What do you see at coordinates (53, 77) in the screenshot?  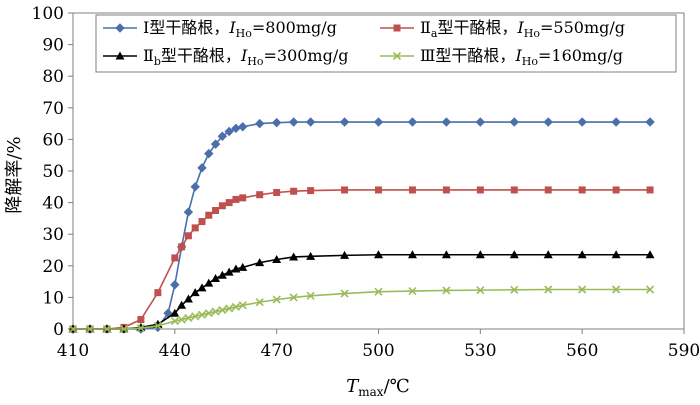 I see `y-tick-label: 80` at bounding box center [53, 77].